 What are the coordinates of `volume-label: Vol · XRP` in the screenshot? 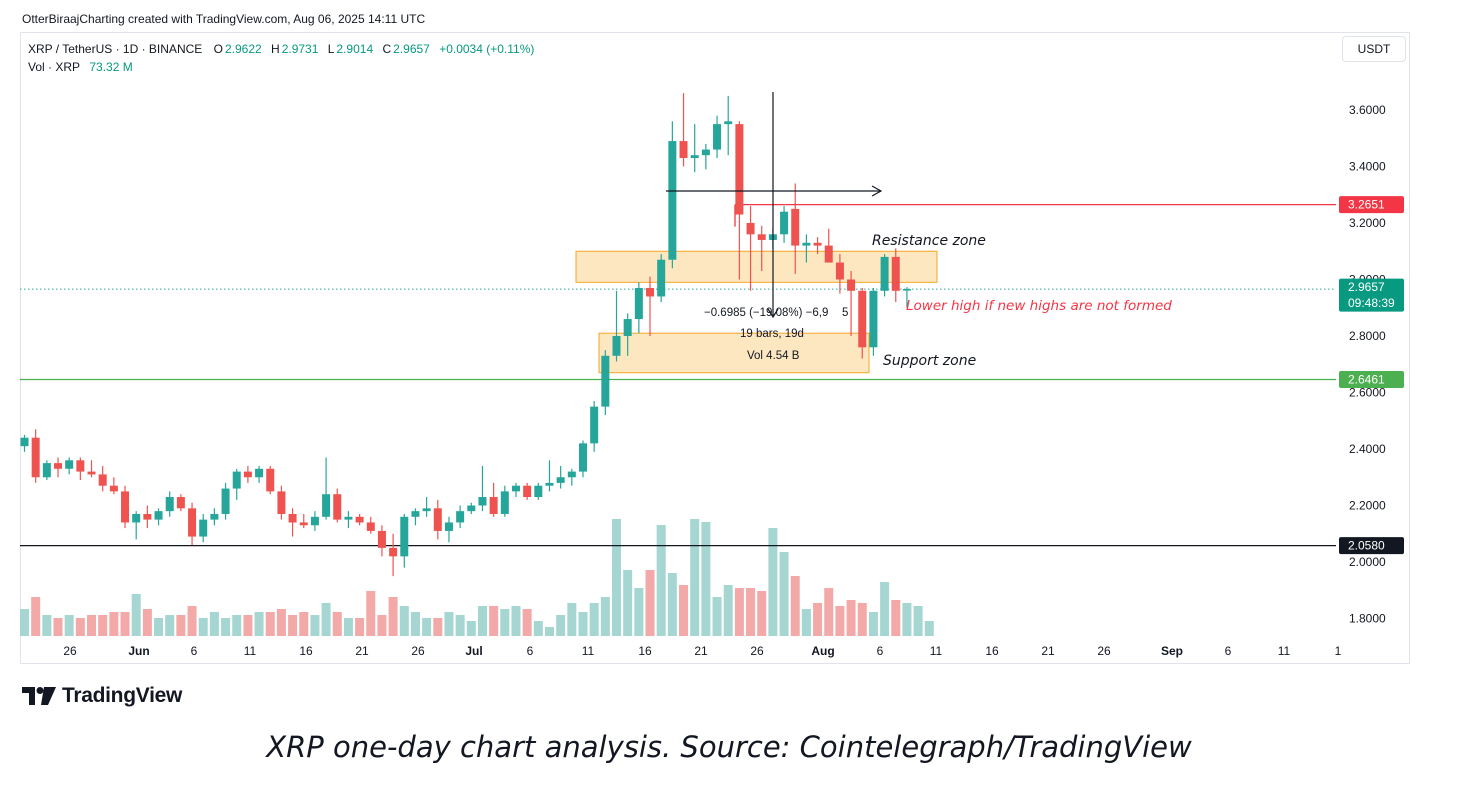 It's located at (54, 67).